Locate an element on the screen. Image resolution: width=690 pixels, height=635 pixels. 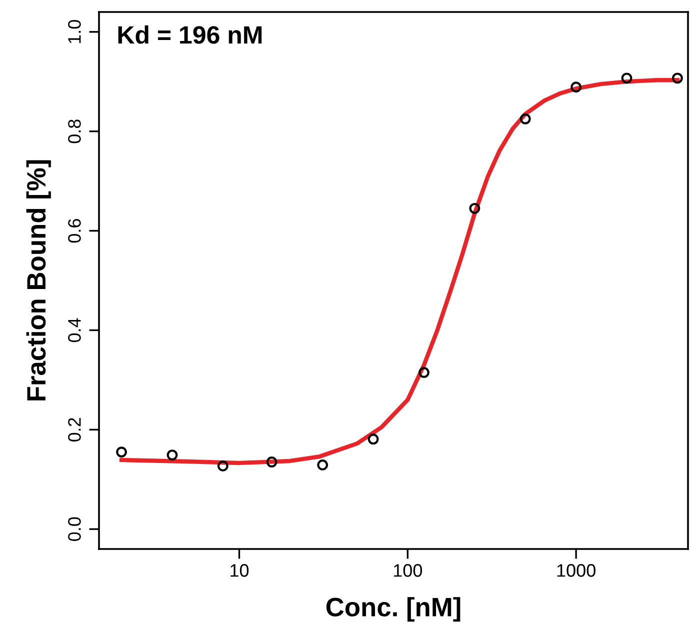
y-tick-label: 0.6 is located at coordinates (74, 231).